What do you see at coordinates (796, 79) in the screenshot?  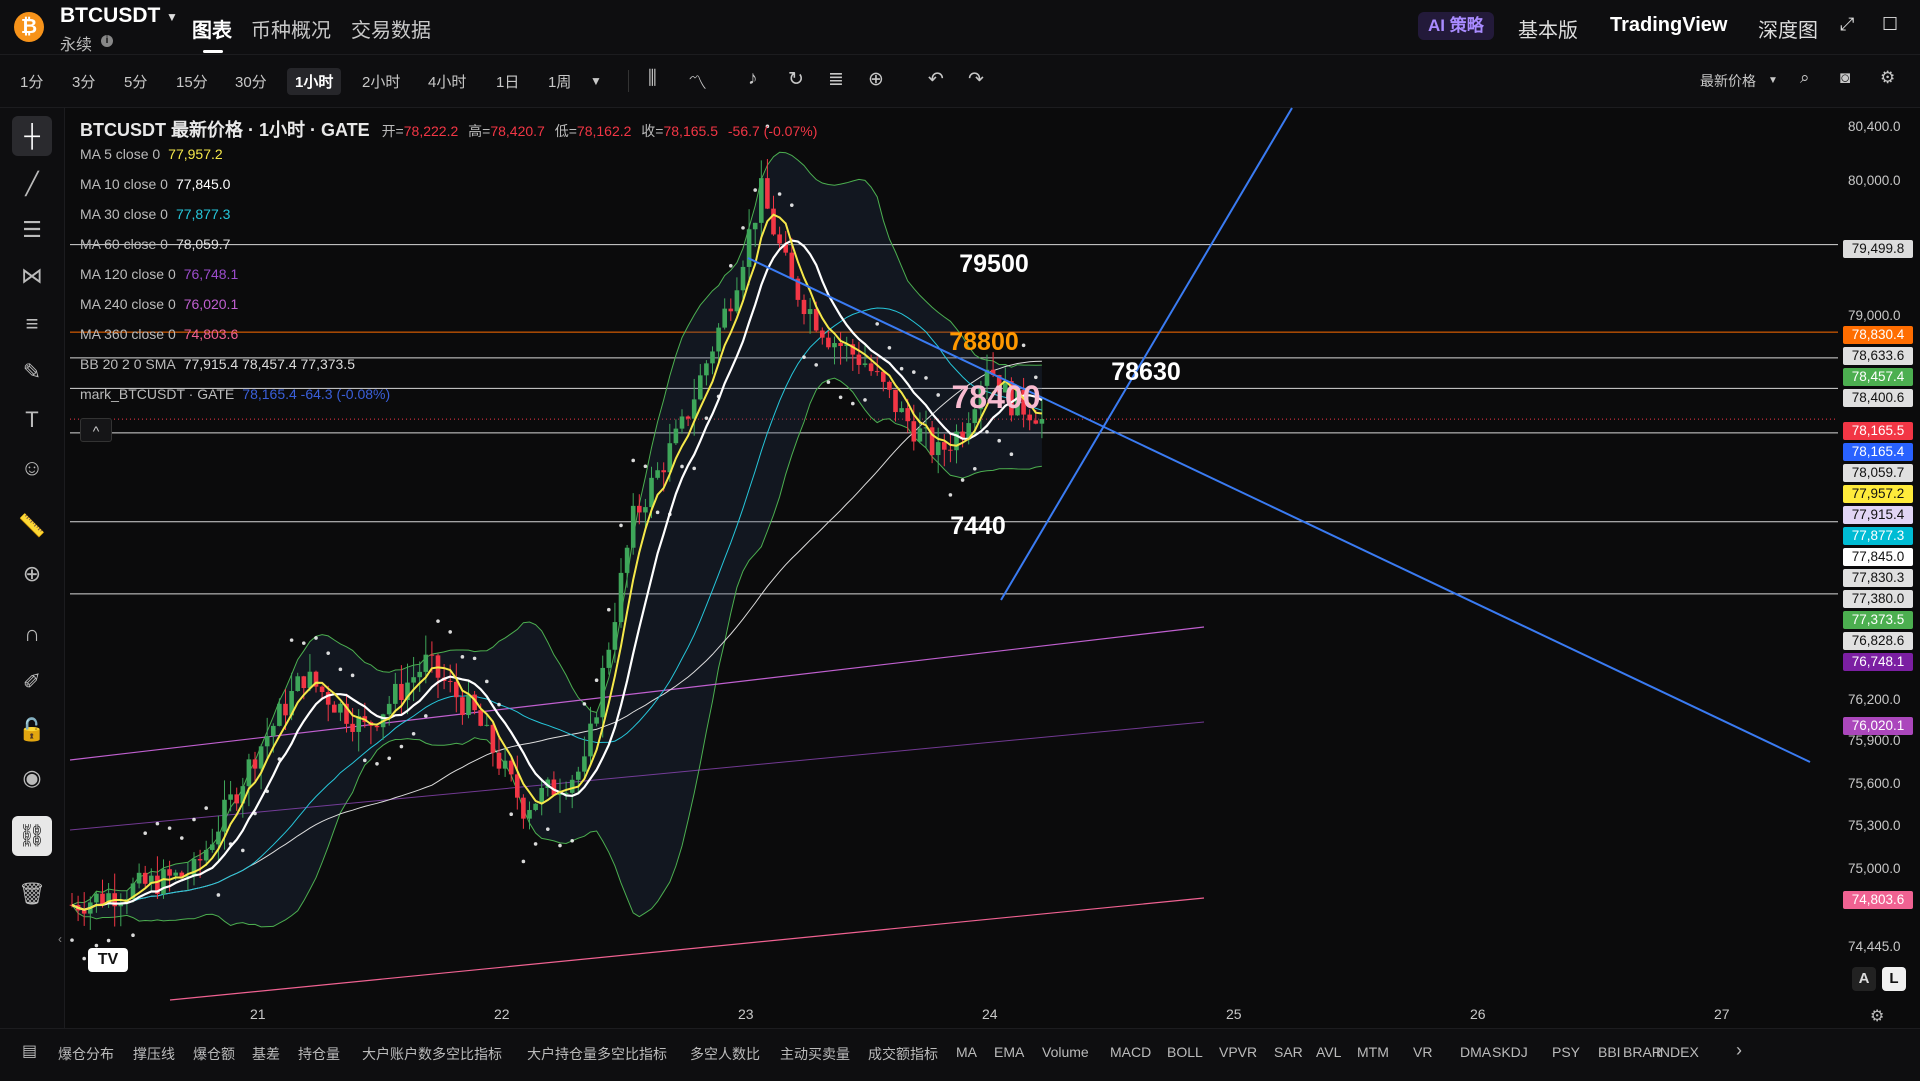 I see `replay-icon: ↻` at bounding box center [796, 79].